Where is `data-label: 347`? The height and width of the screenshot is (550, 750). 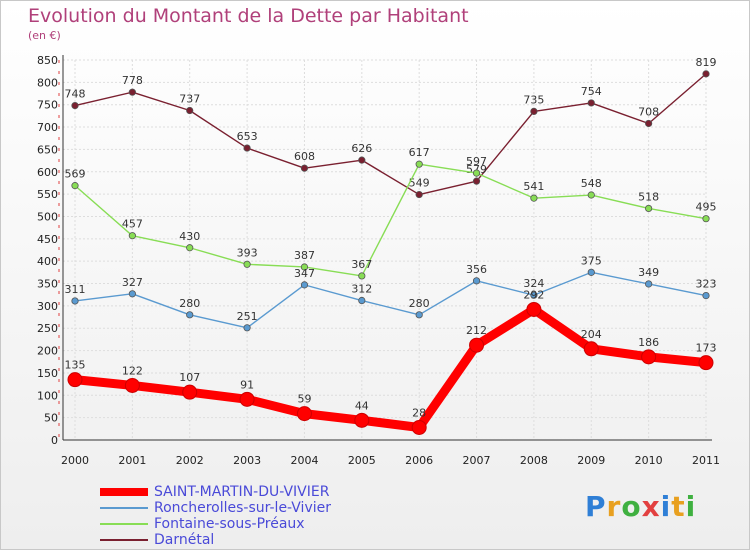 data-label: 347 is located at coordinates (304, 273).